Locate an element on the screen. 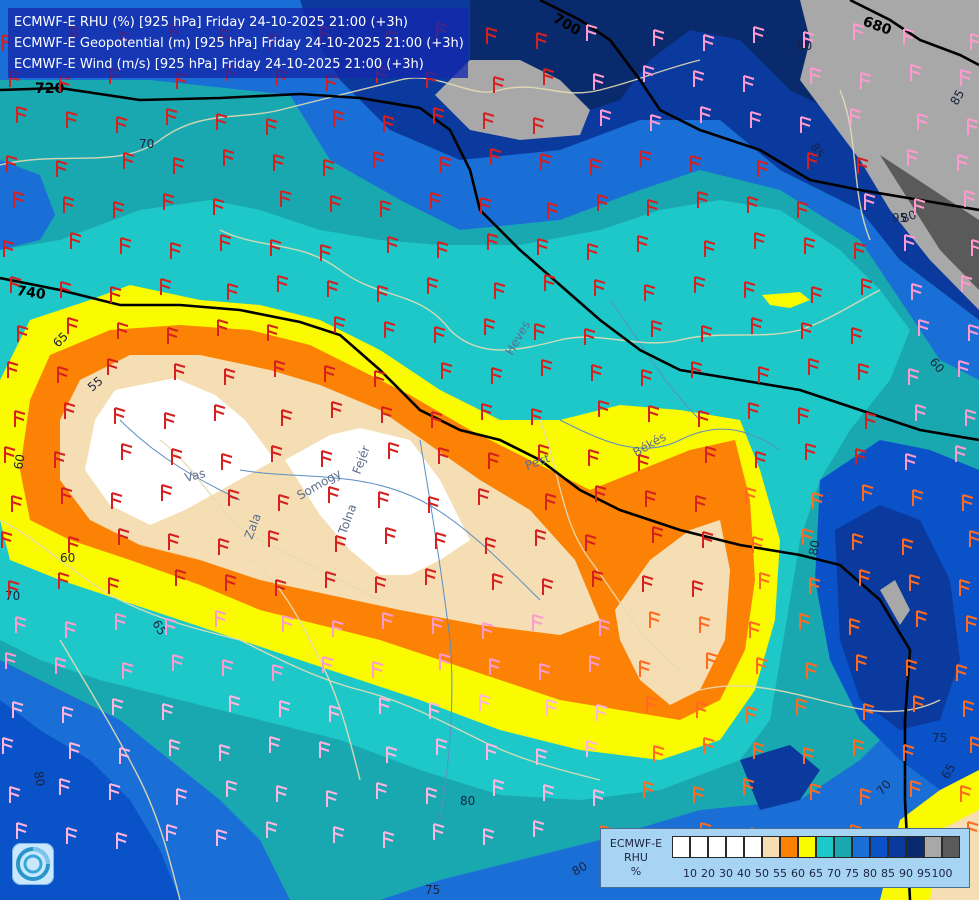 The height and width of the screenshot is (900, 979). rh-label: 80 is located at coordinates (814, 547).